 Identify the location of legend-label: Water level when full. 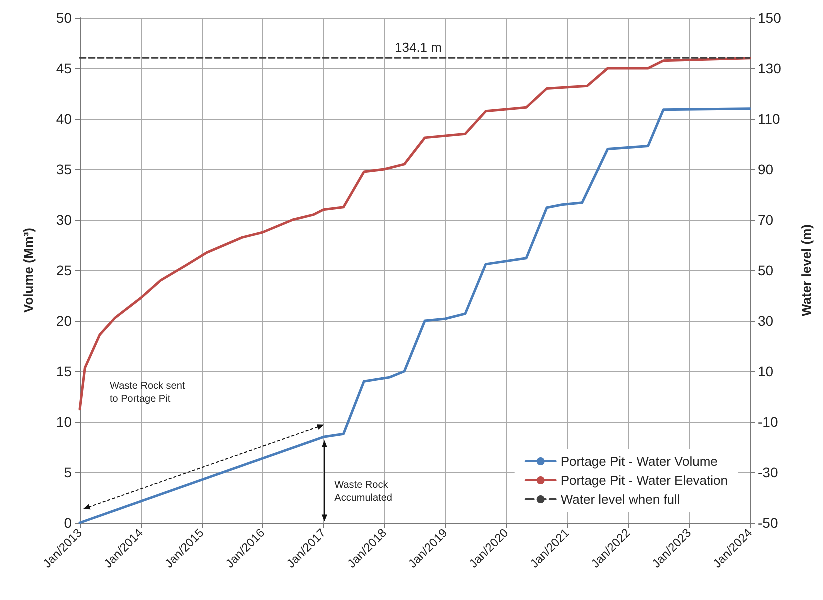
(620, 499).